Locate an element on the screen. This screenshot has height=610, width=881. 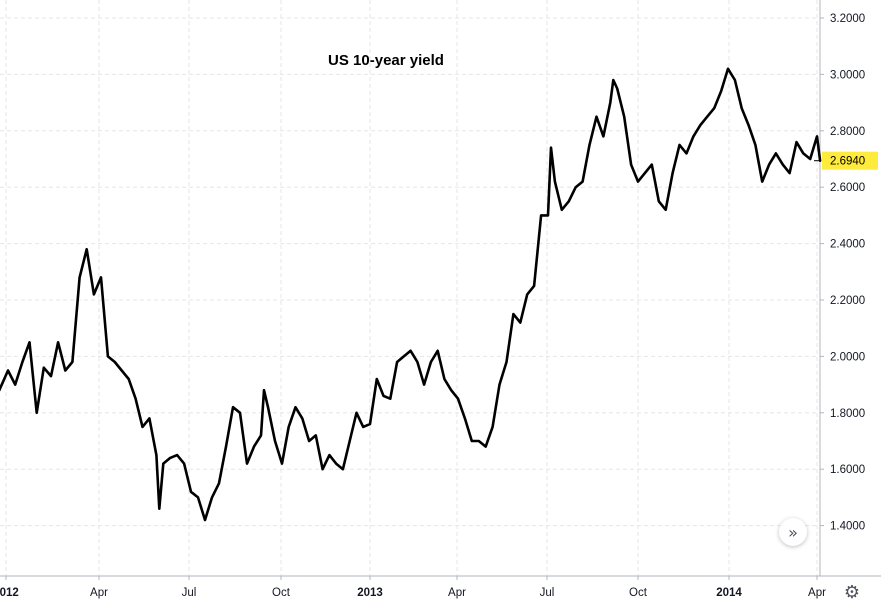
x-tick-label: 2014 is located at coordinates (729, 593).